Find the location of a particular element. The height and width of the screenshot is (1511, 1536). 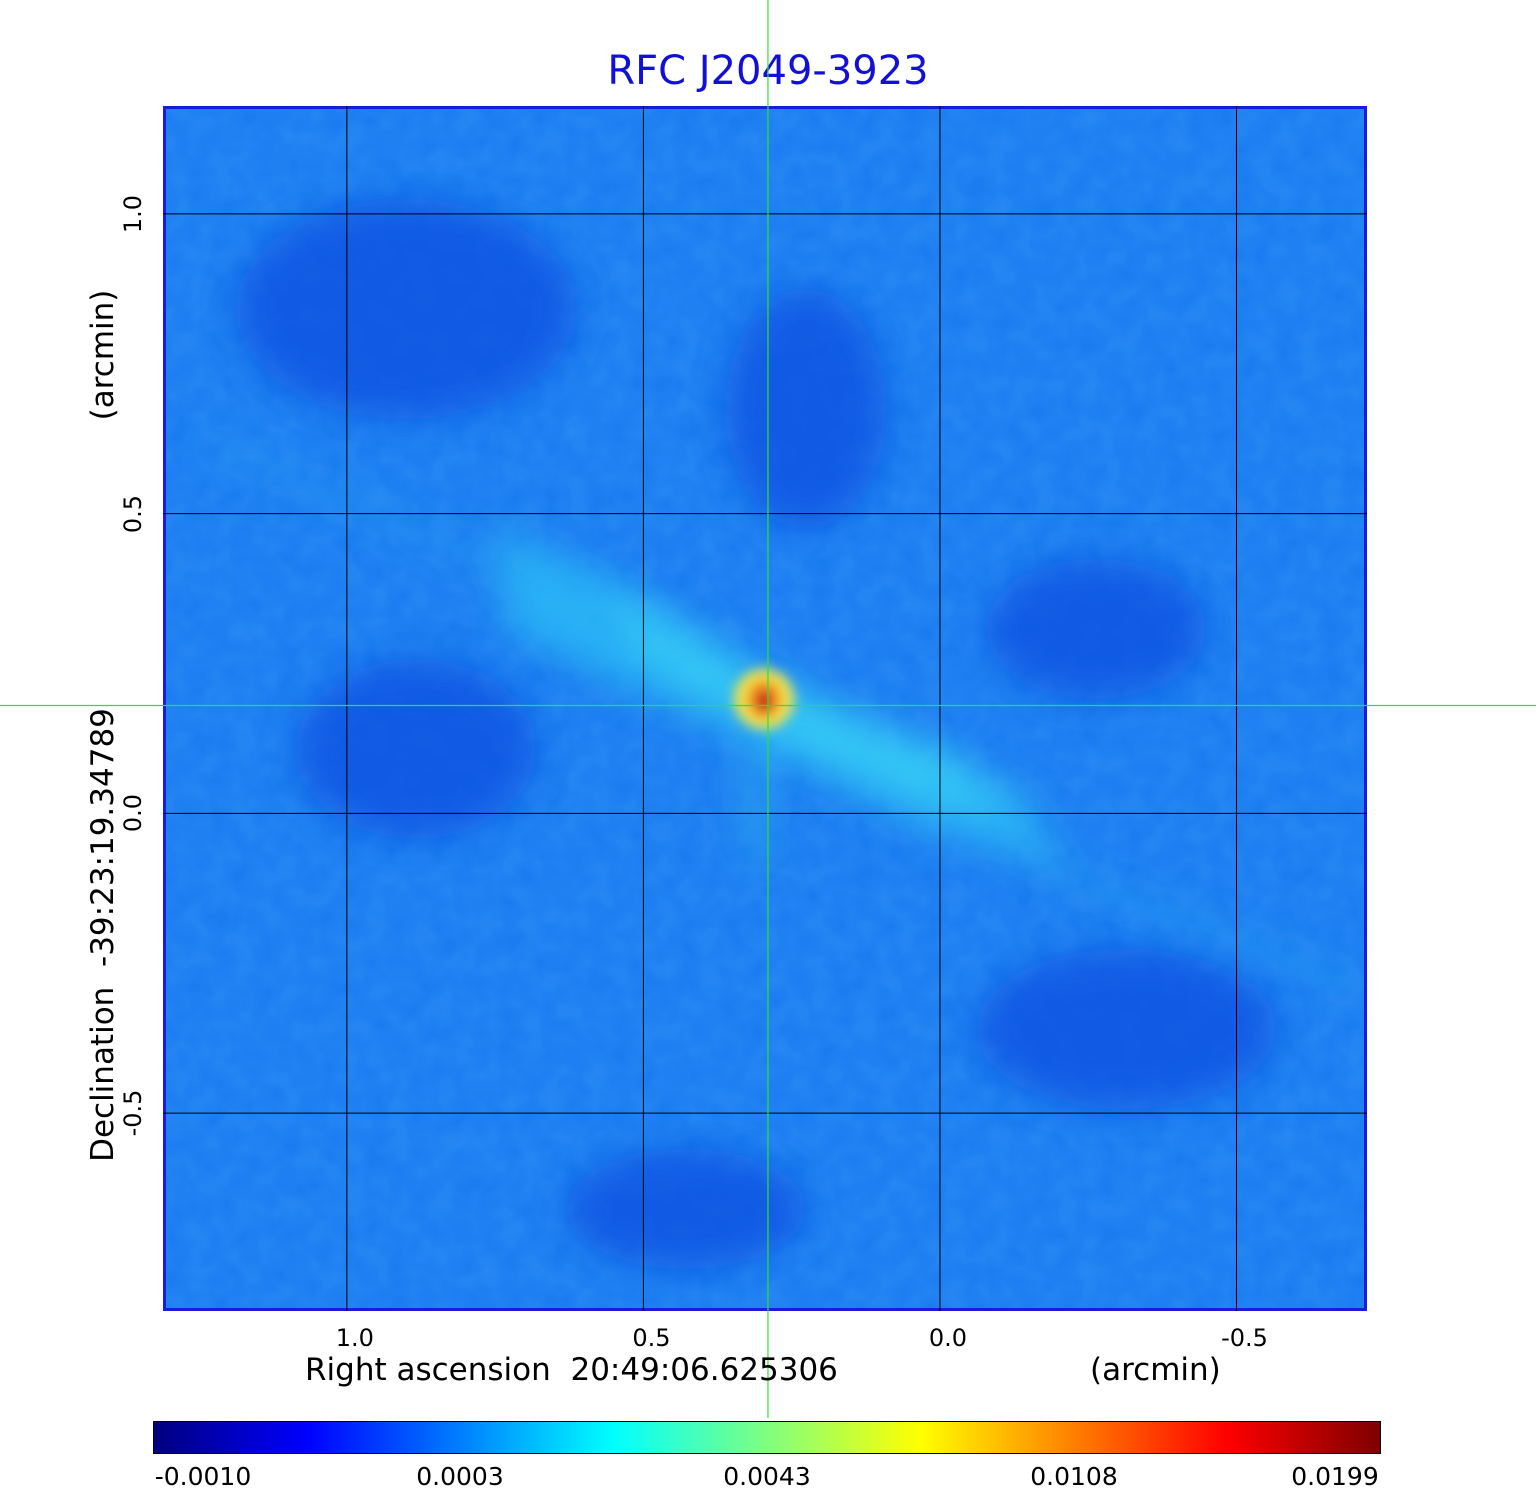

colorbar-tick-label: 0.0003 is located at coordinates (460, 1476).